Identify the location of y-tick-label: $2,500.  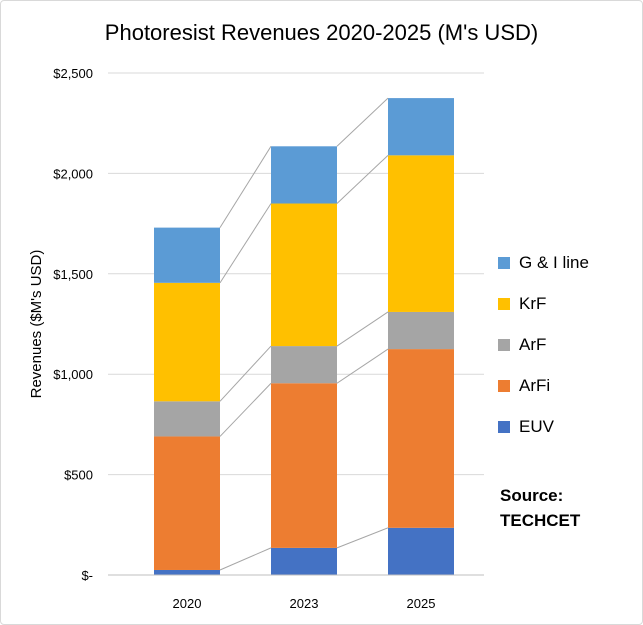
(73, 73).